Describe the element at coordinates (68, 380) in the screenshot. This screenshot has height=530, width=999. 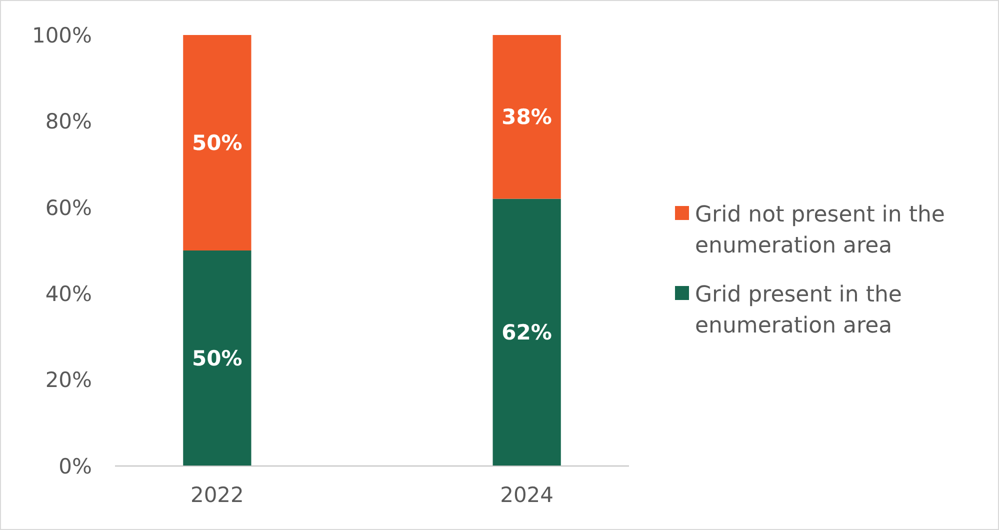
I see `y-tick-label: 20%` at that location.